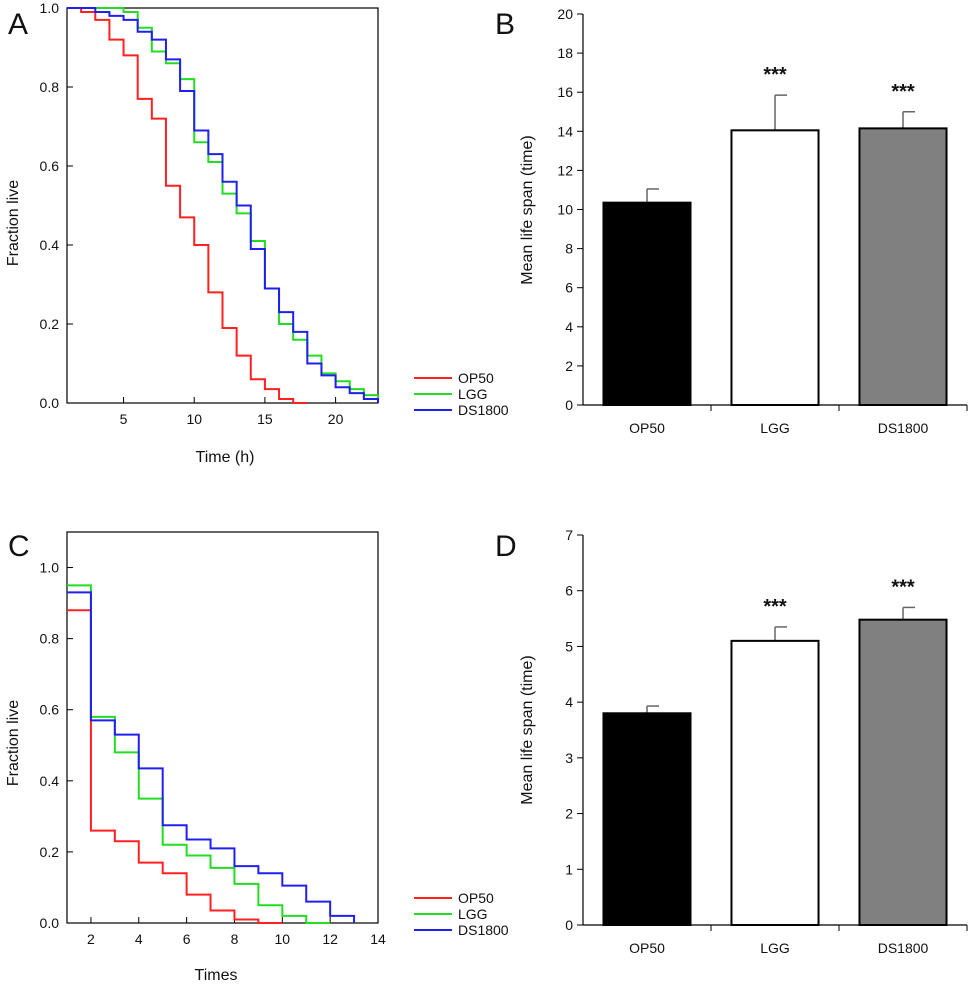  I want to click on y-tick-label: 18, so click(565, 53).